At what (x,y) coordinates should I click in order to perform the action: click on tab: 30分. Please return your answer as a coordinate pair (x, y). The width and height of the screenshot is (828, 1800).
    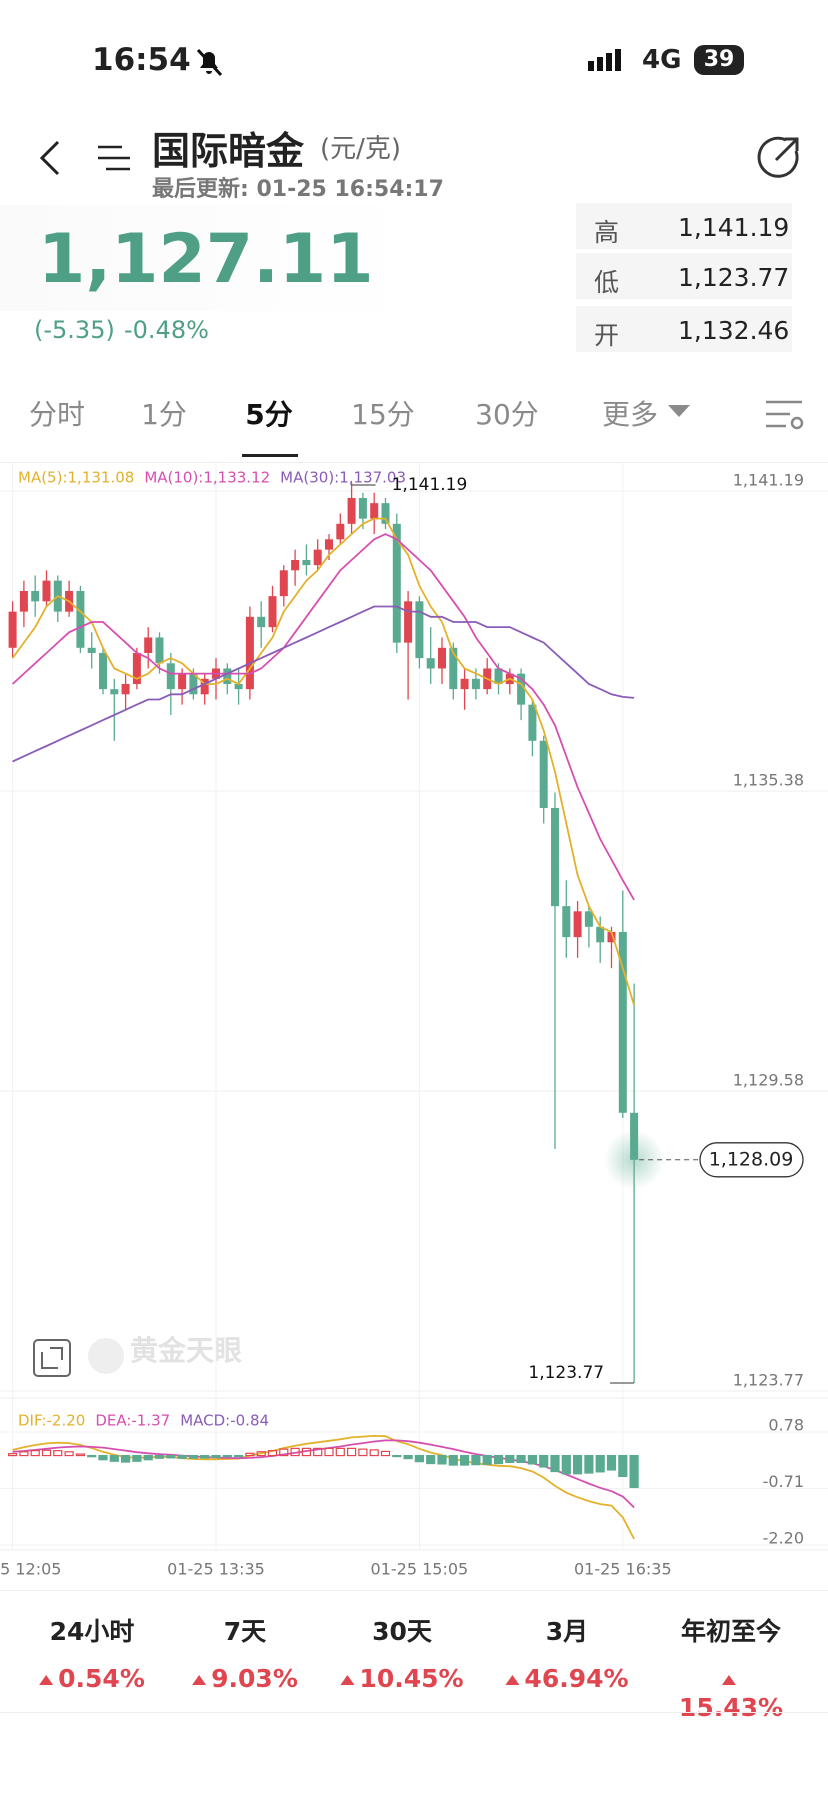
    Looking at the image, I should click on (507, 414).